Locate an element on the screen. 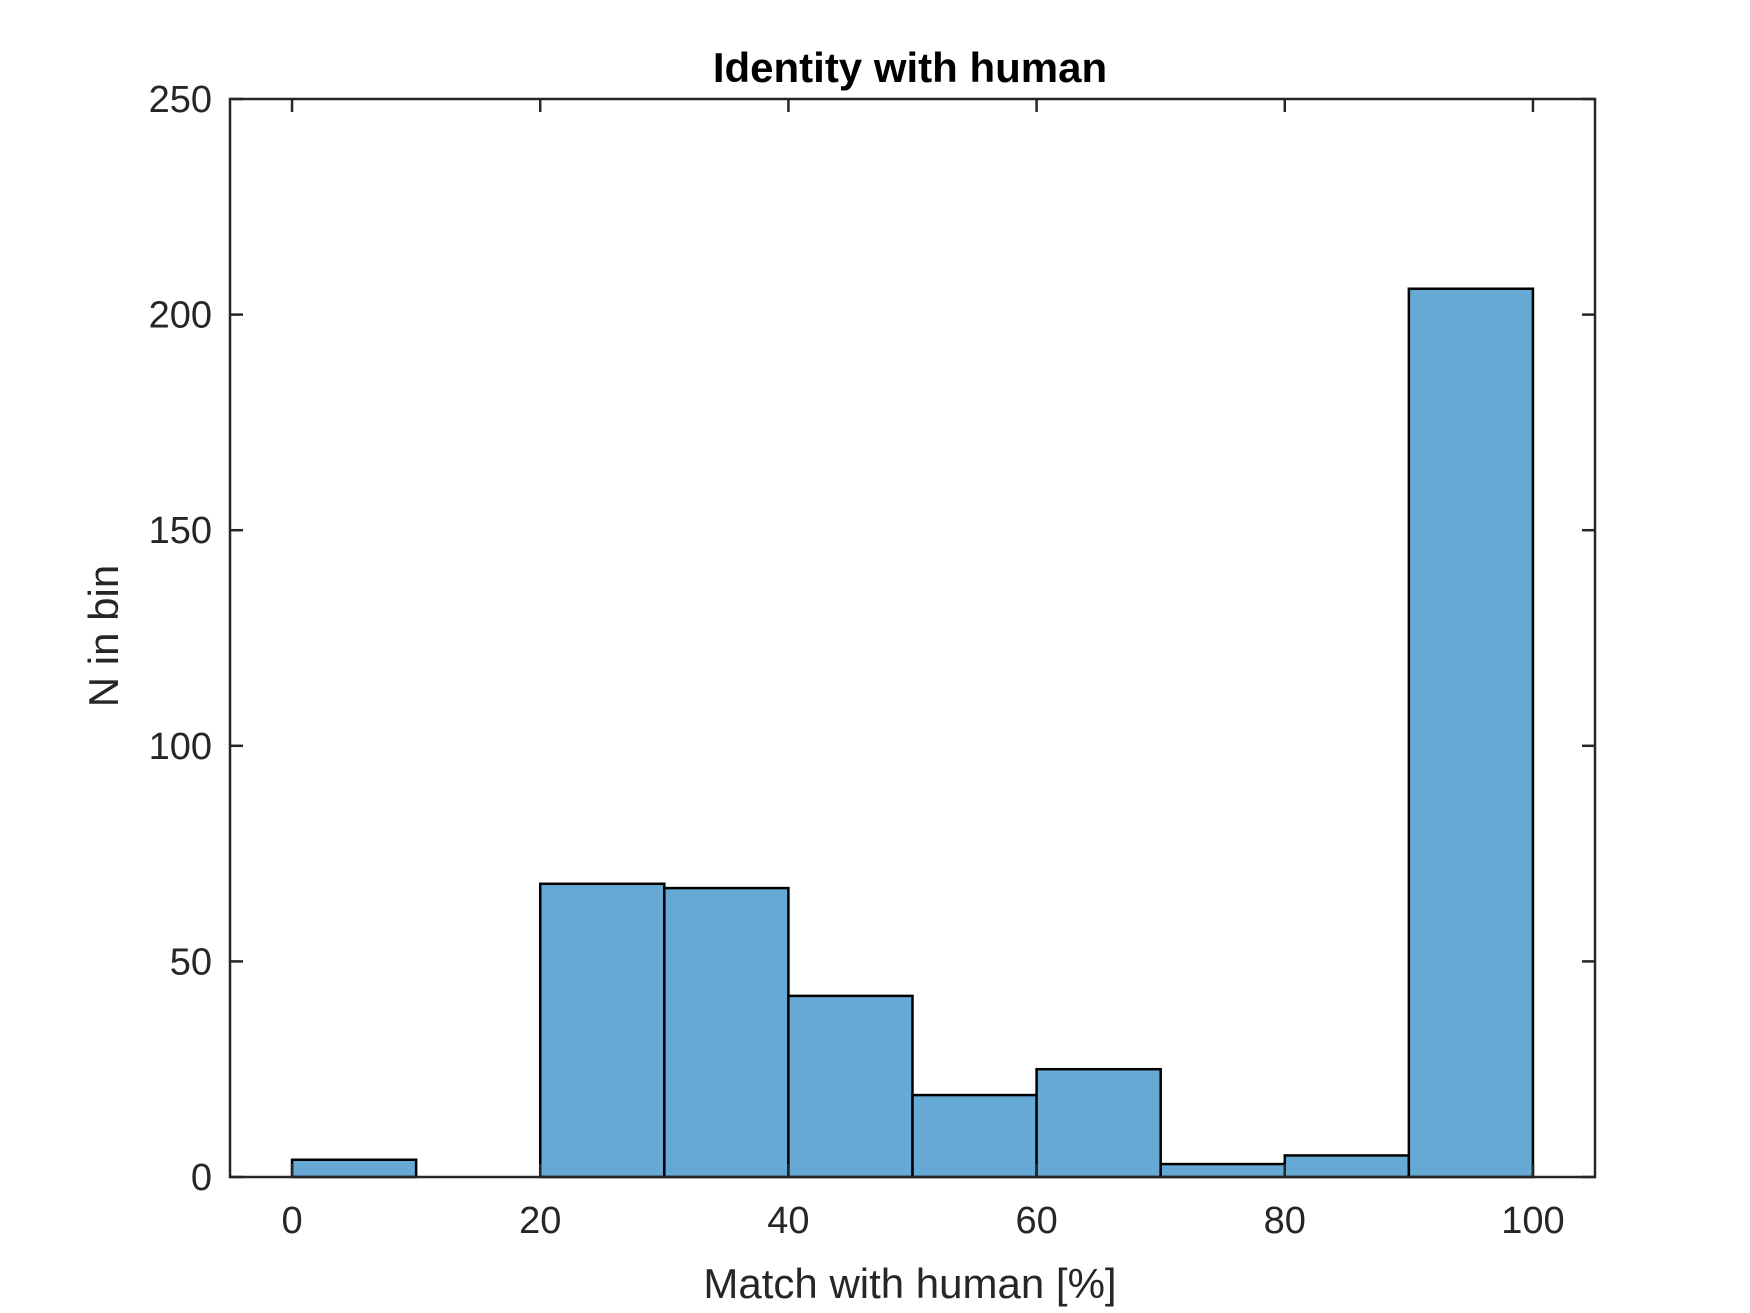 This screenshot has width=1750, height=1313. x-tick-label: 60 is located at coordinates (1036, 1221).